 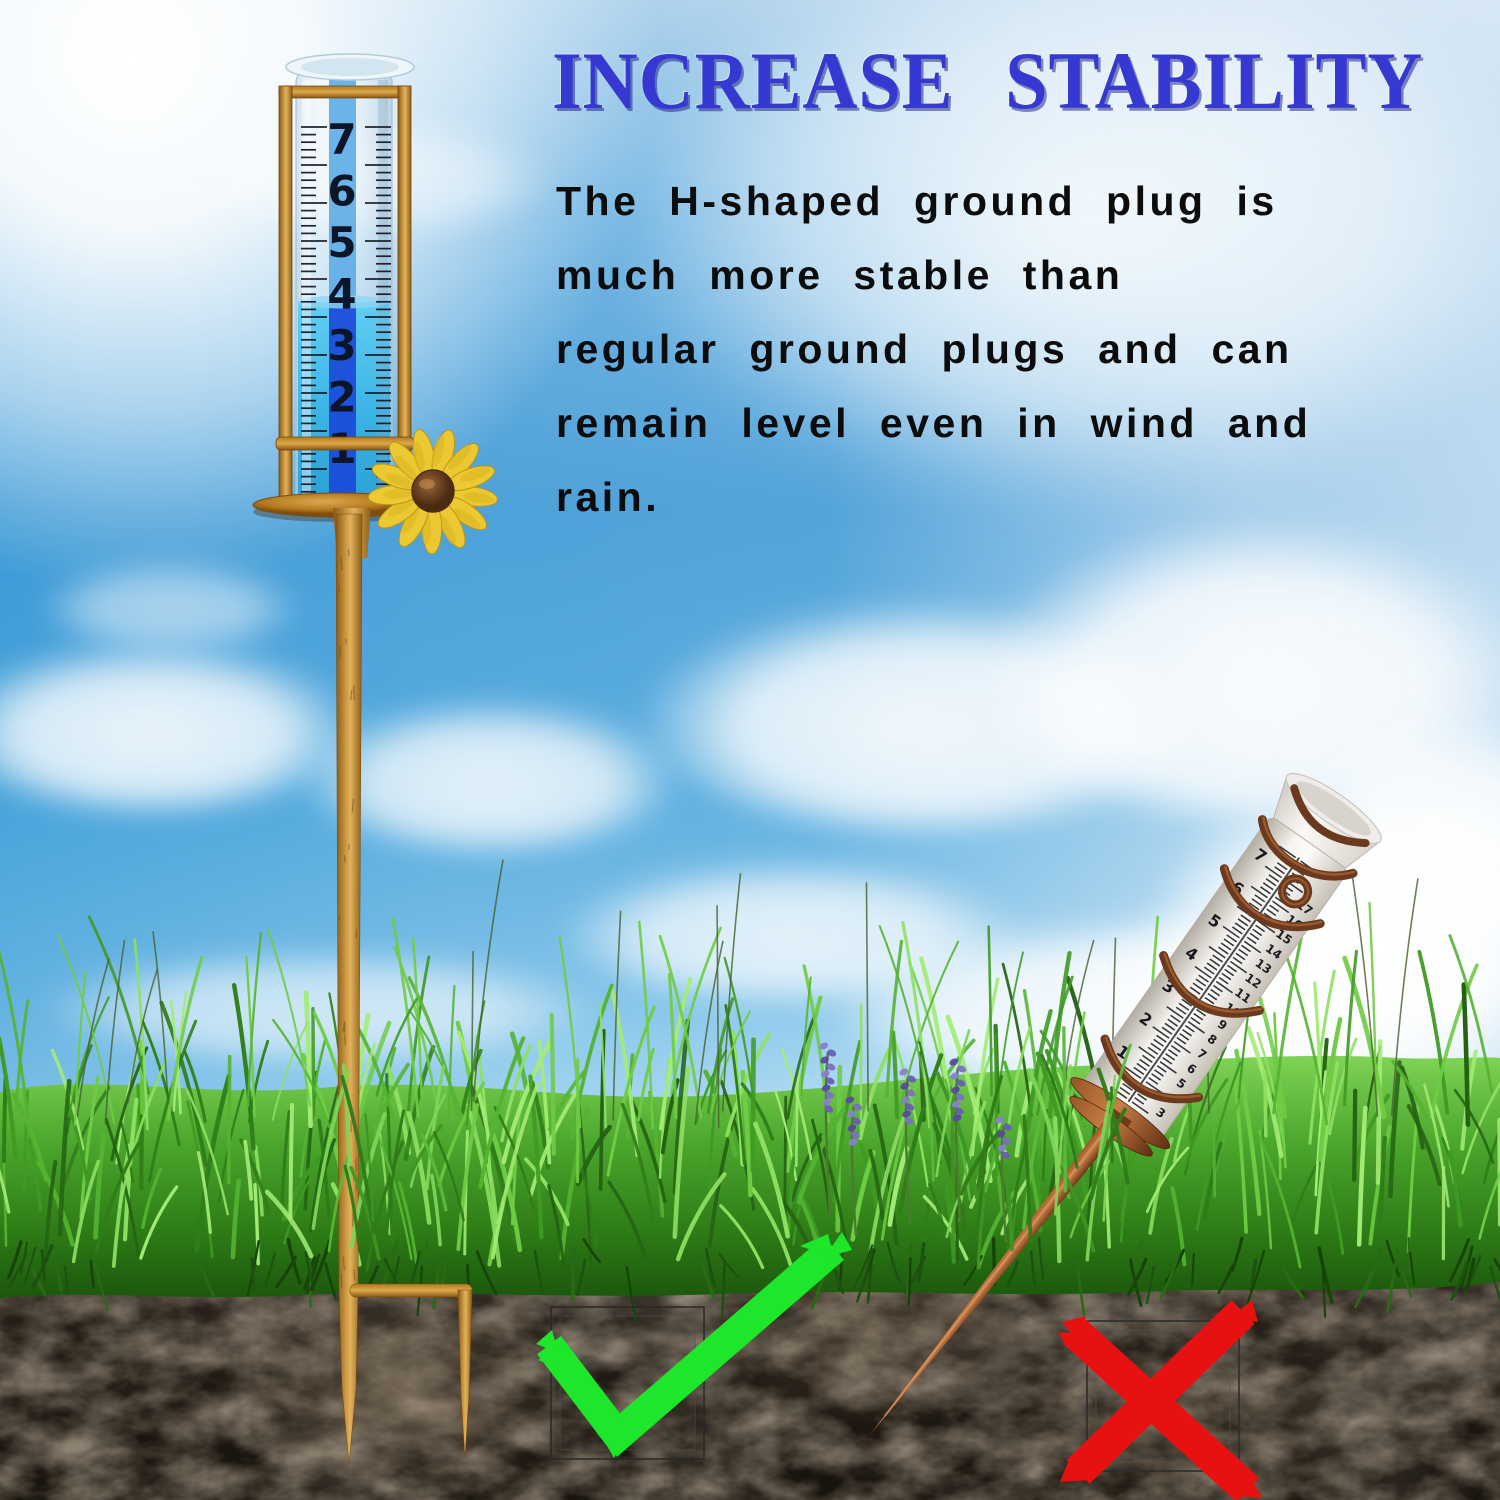 I want to click on flower-center, so click(x=433, y=491).